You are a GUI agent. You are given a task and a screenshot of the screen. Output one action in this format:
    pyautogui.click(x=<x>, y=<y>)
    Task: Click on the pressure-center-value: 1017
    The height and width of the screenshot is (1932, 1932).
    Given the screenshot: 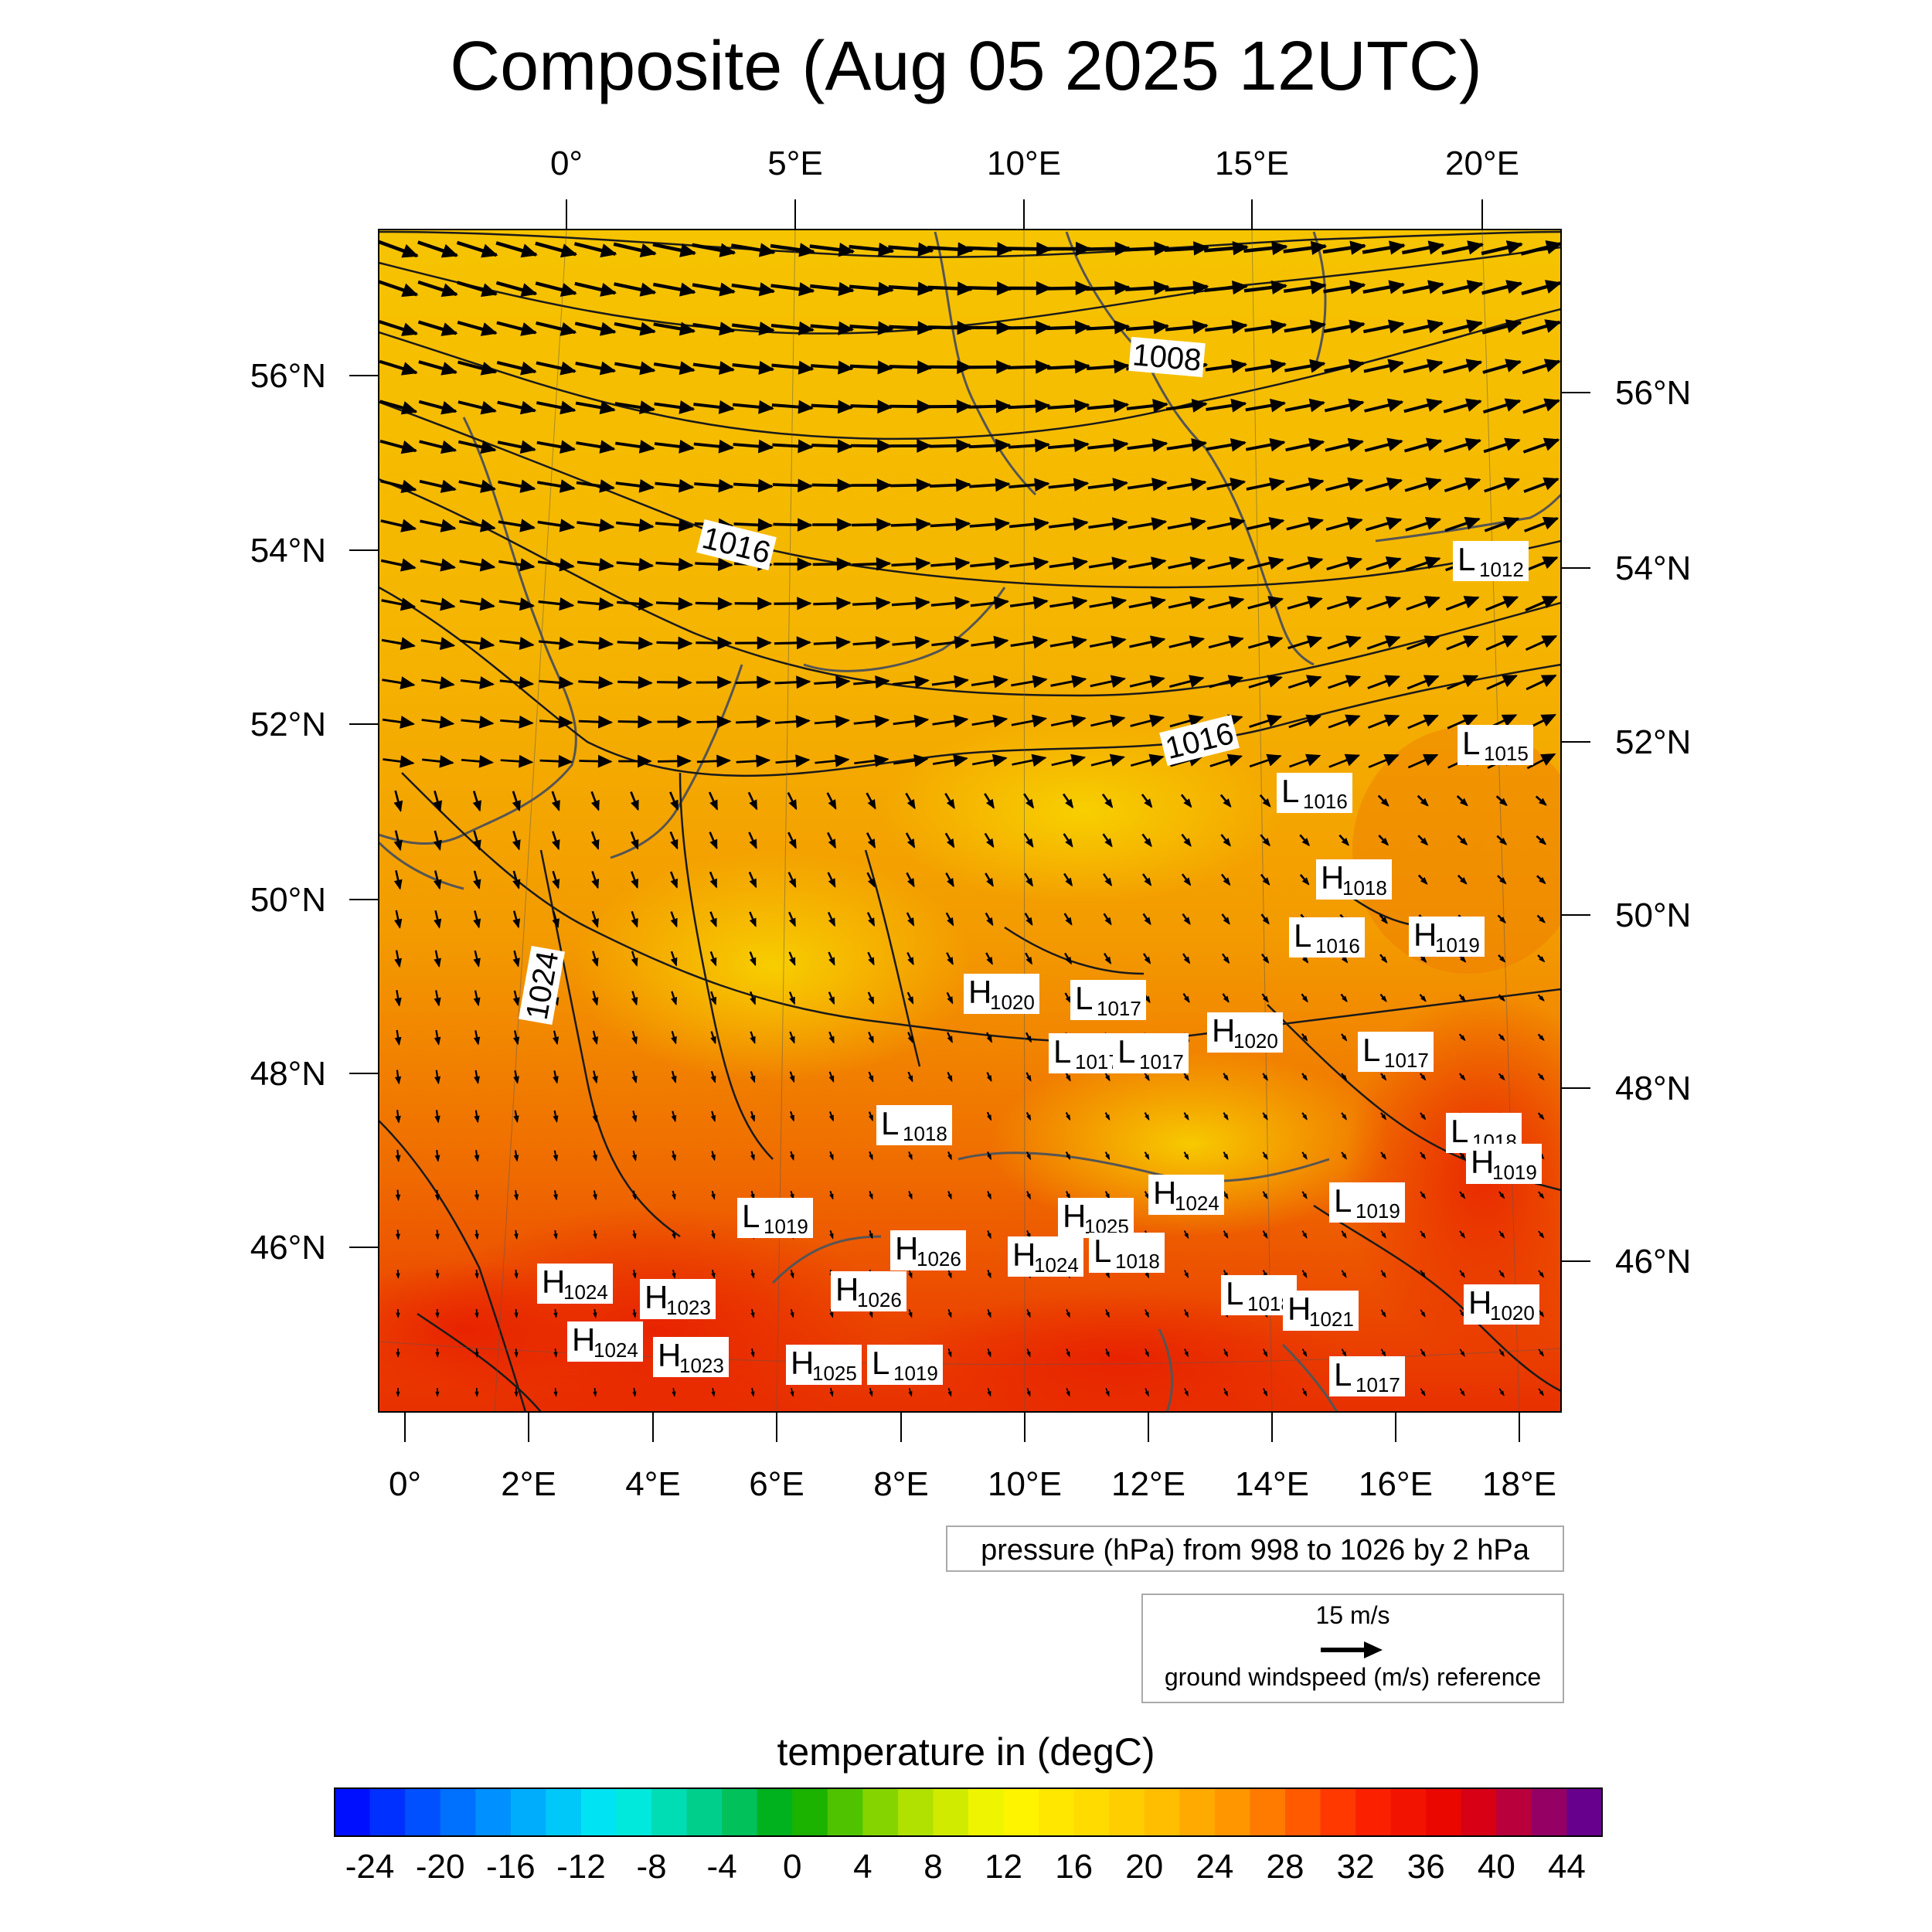 What is the action you would take?
    pyautogui.click(x=1377, y=1384)
    